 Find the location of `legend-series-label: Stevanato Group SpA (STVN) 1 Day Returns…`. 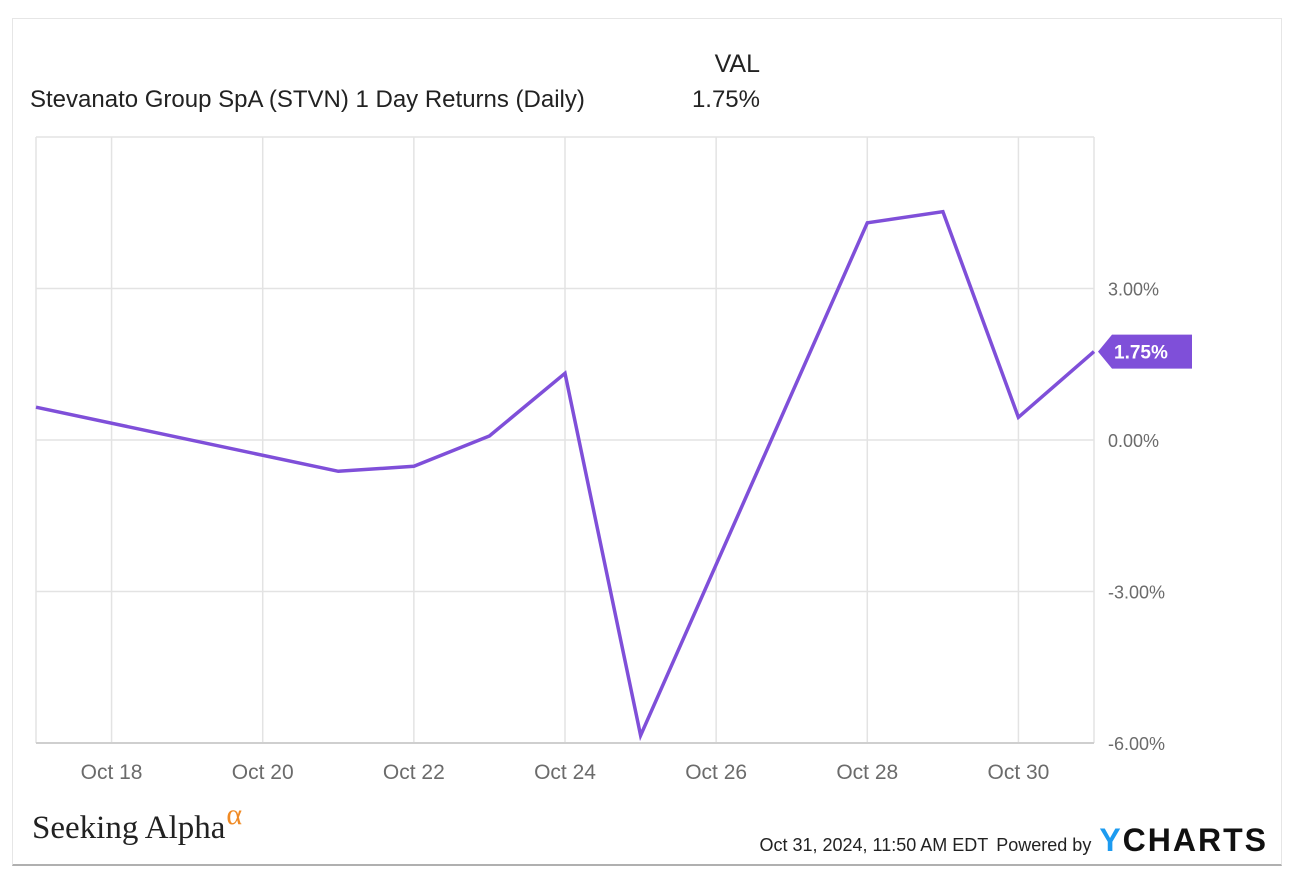

legend-series-label: Stevanato Group SpA (STVN) 1 Day Returns… is located at coordinates (307, 99).